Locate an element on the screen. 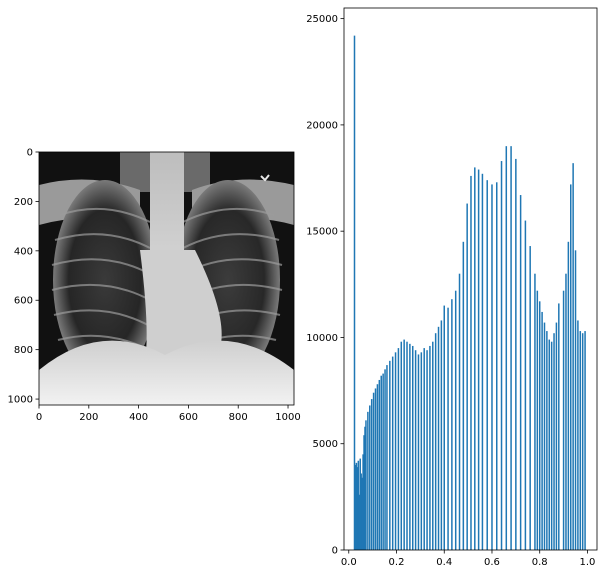  histogram-x-axis: 0.0 0.2 0.4 0.6 0.8 1.0 is located at coordinates (468, 559).